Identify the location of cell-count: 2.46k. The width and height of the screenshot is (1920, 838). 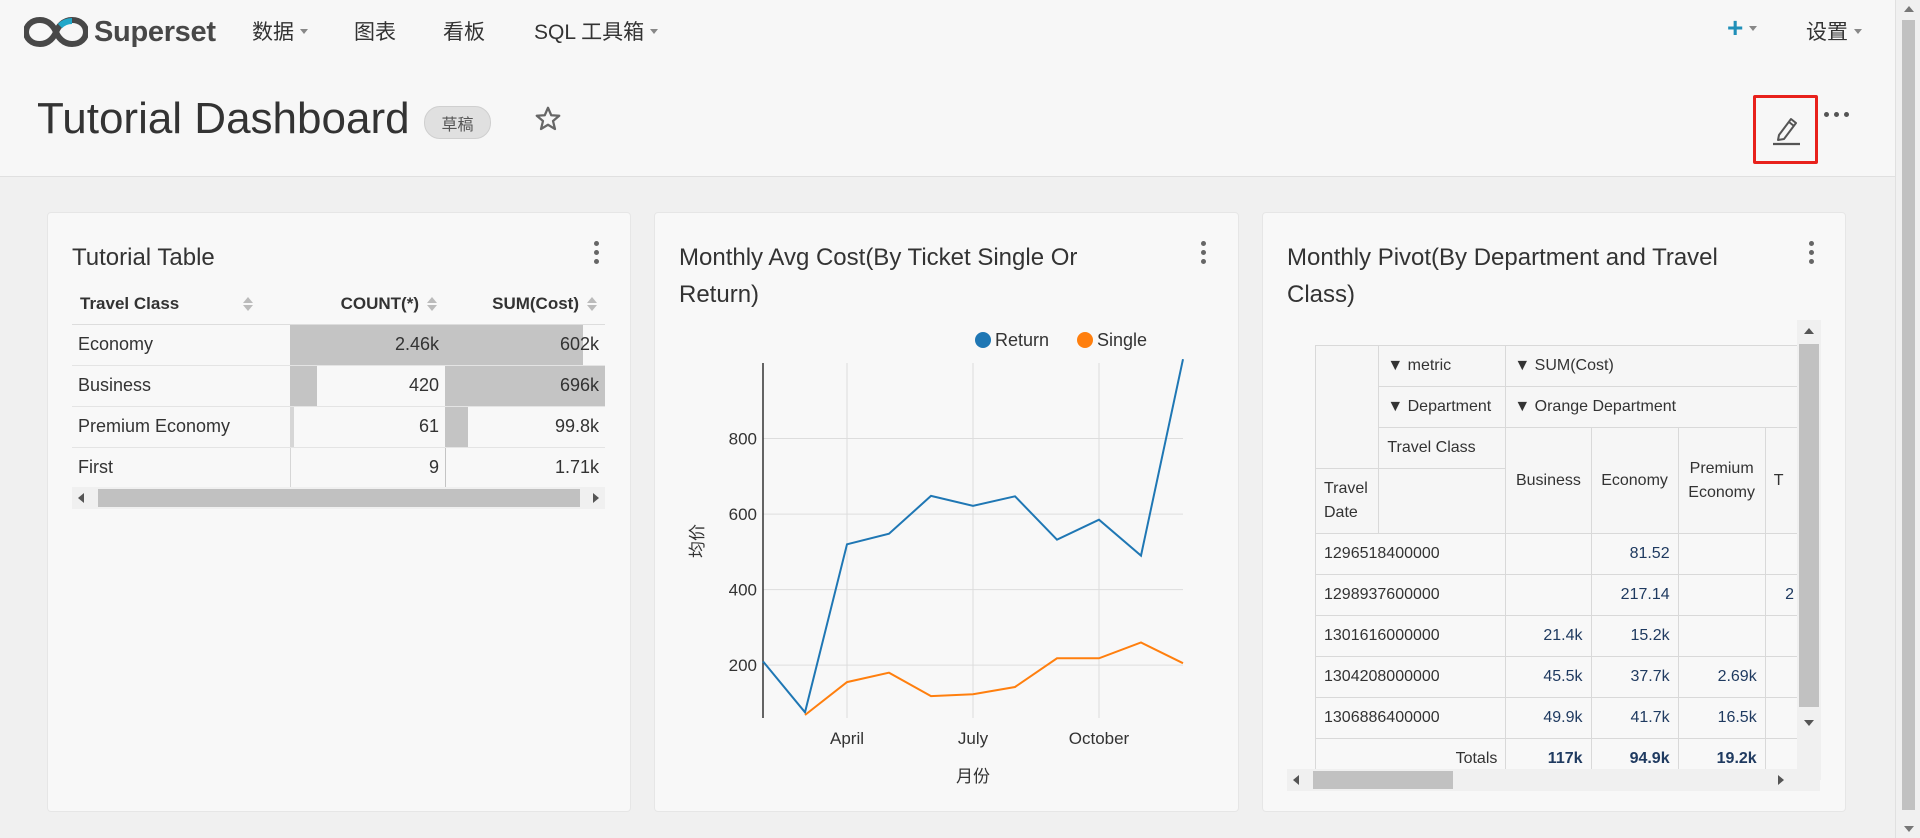
(367, 345).